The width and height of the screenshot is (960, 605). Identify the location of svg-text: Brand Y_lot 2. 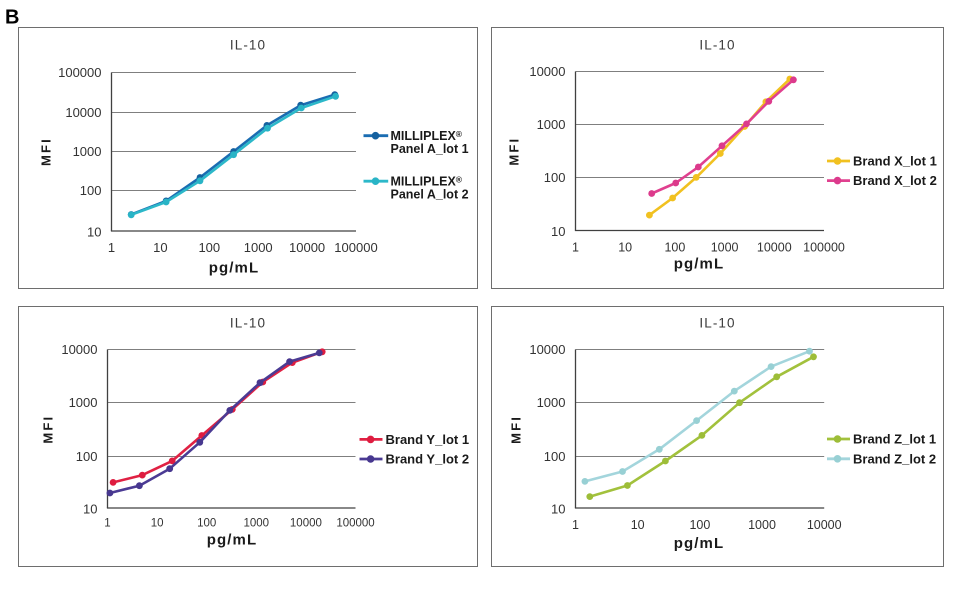
(428, 459).